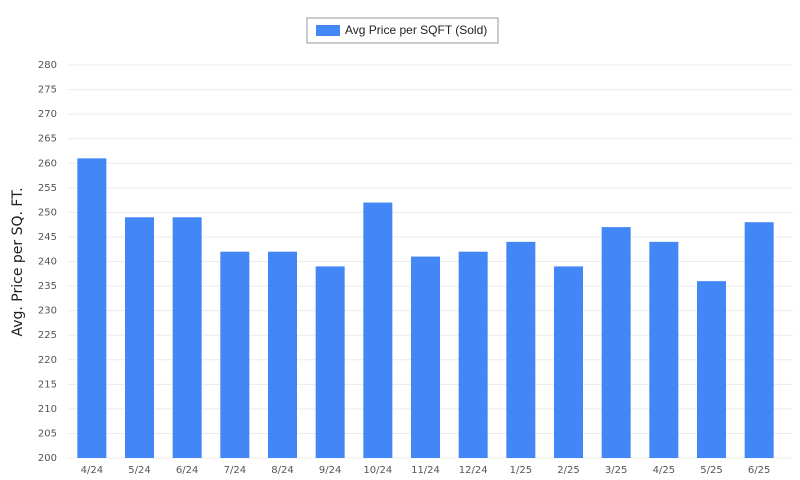 This screenshot has height=480, width=800. I want to click on y-tick-label: 245, so click(47, 237).